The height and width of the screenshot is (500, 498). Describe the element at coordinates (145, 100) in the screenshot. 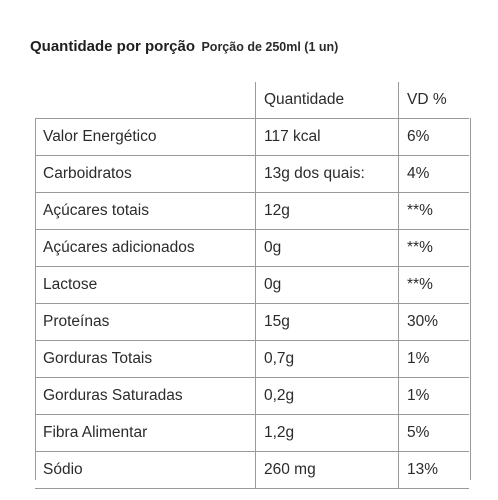

I see `column-header-nutrient` at that location.